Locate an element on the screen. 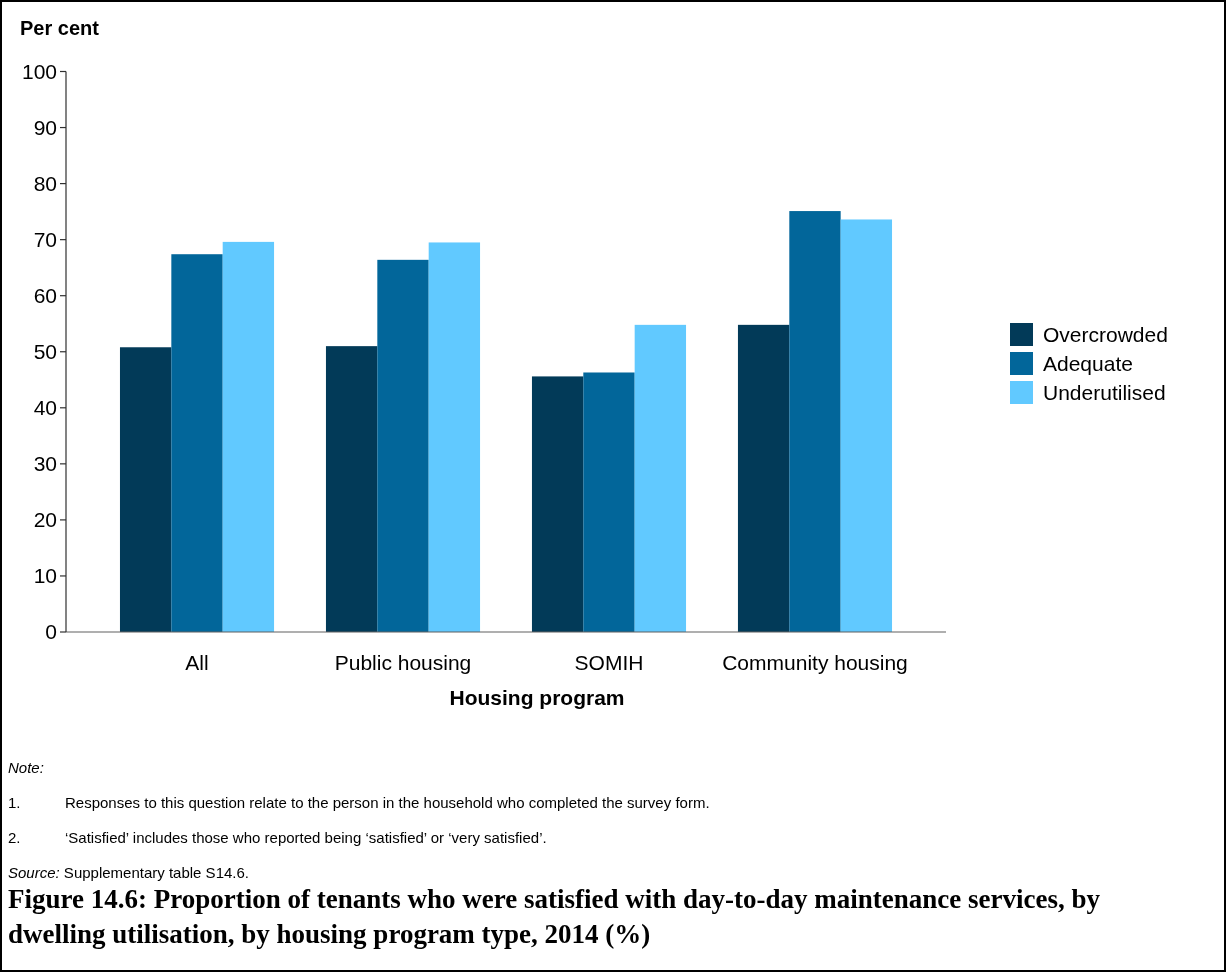 Image resolution: width=1226 pixels, height=972 pixels. y-tick-label: 20 is located at coordinates (45, 520).